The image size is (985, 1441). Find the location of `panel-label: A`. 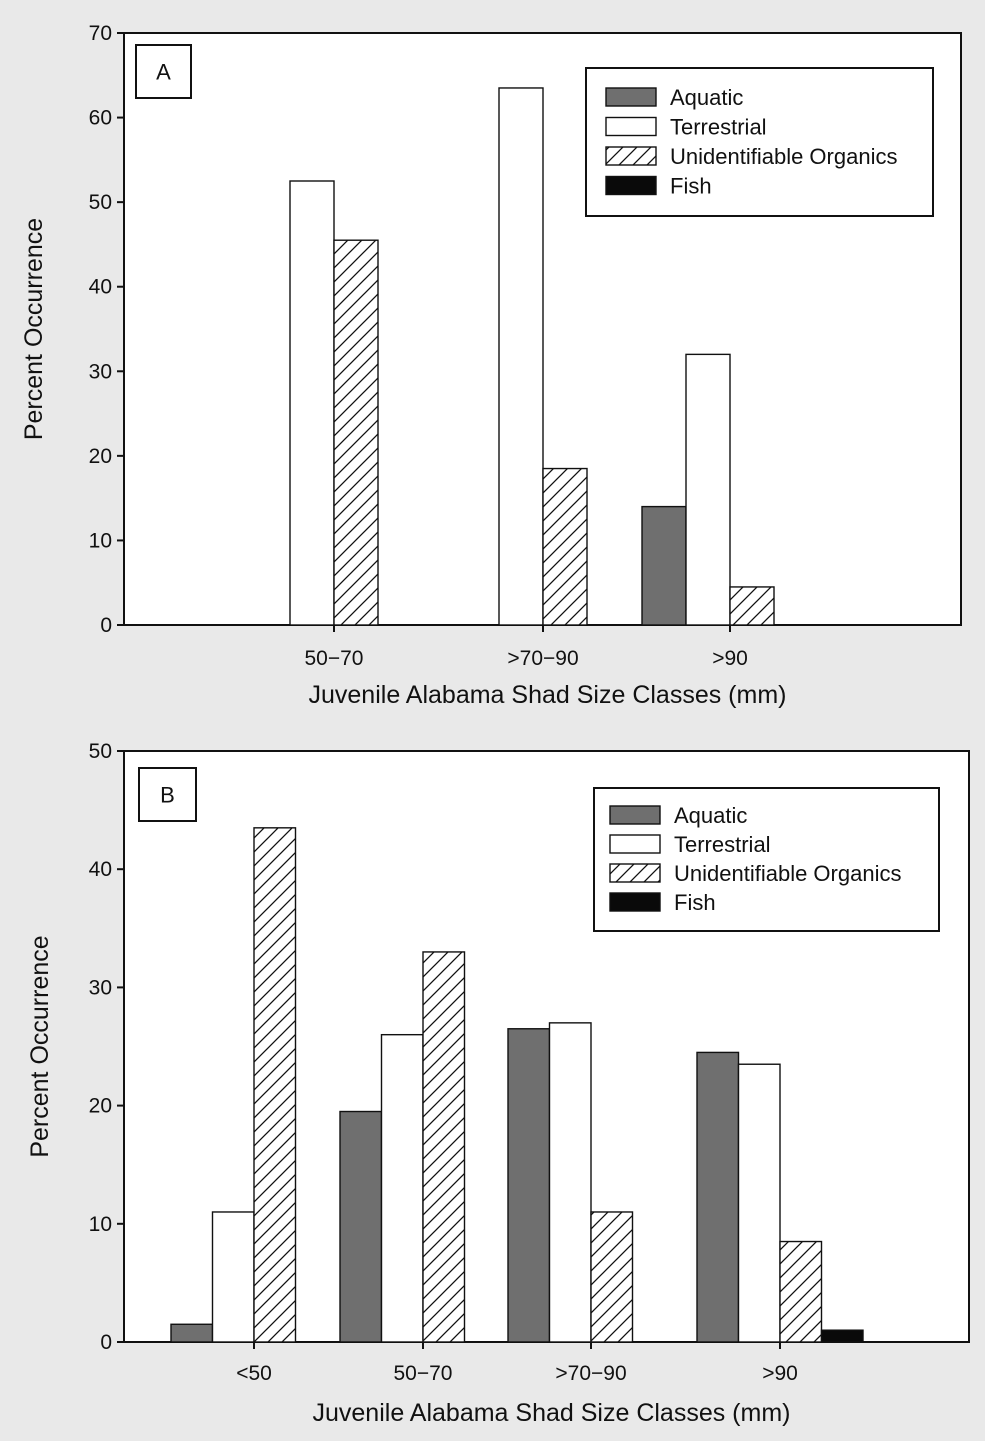

panel-label: A is located at coordinates (163, 72).